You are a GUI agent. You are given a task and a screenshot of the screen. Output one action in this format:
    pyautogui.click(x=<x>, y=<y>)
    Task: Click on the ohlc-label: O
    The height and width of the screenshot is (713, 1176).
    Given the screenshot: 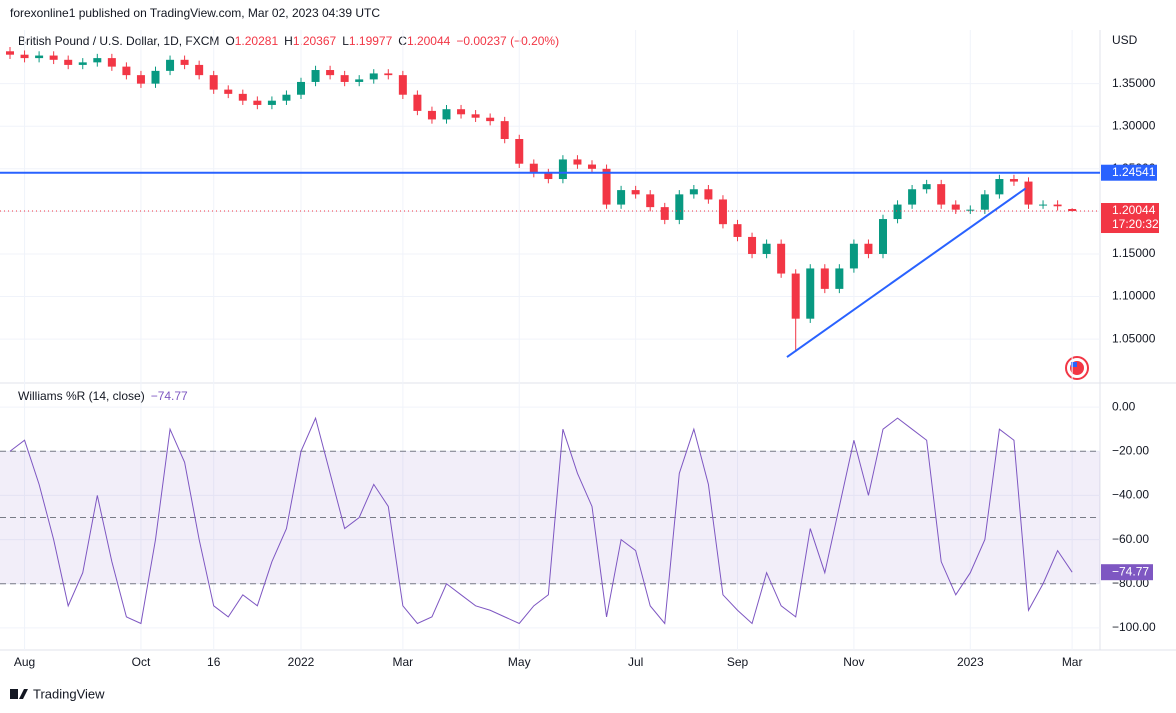 What is the action you would take?
    pyautogui.click(x=229, y=41)
    